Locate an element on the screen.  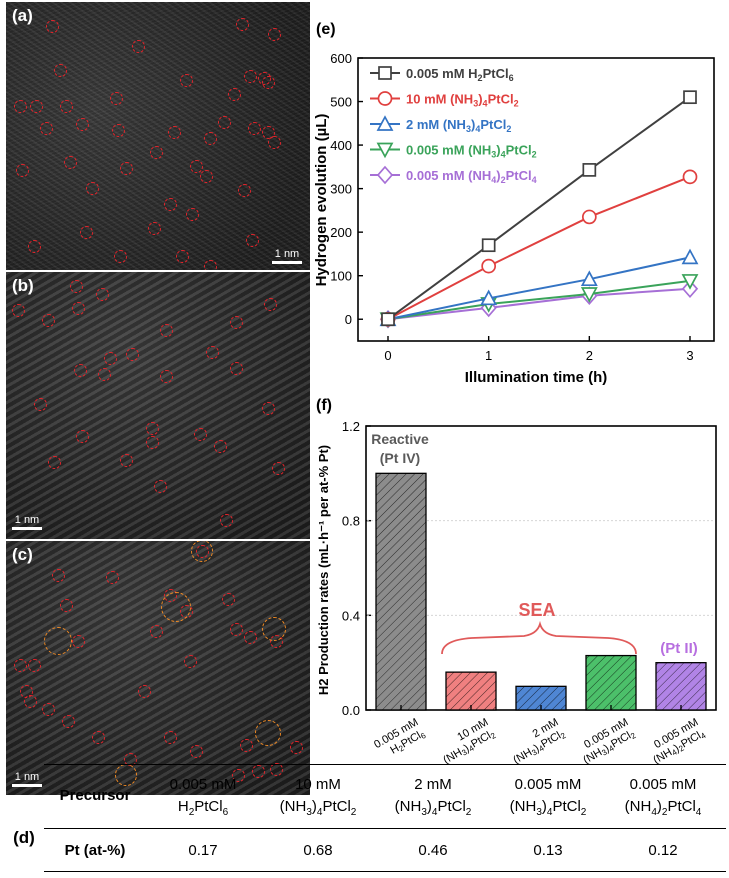
sea-bracket is located at coordinates (539, 637).